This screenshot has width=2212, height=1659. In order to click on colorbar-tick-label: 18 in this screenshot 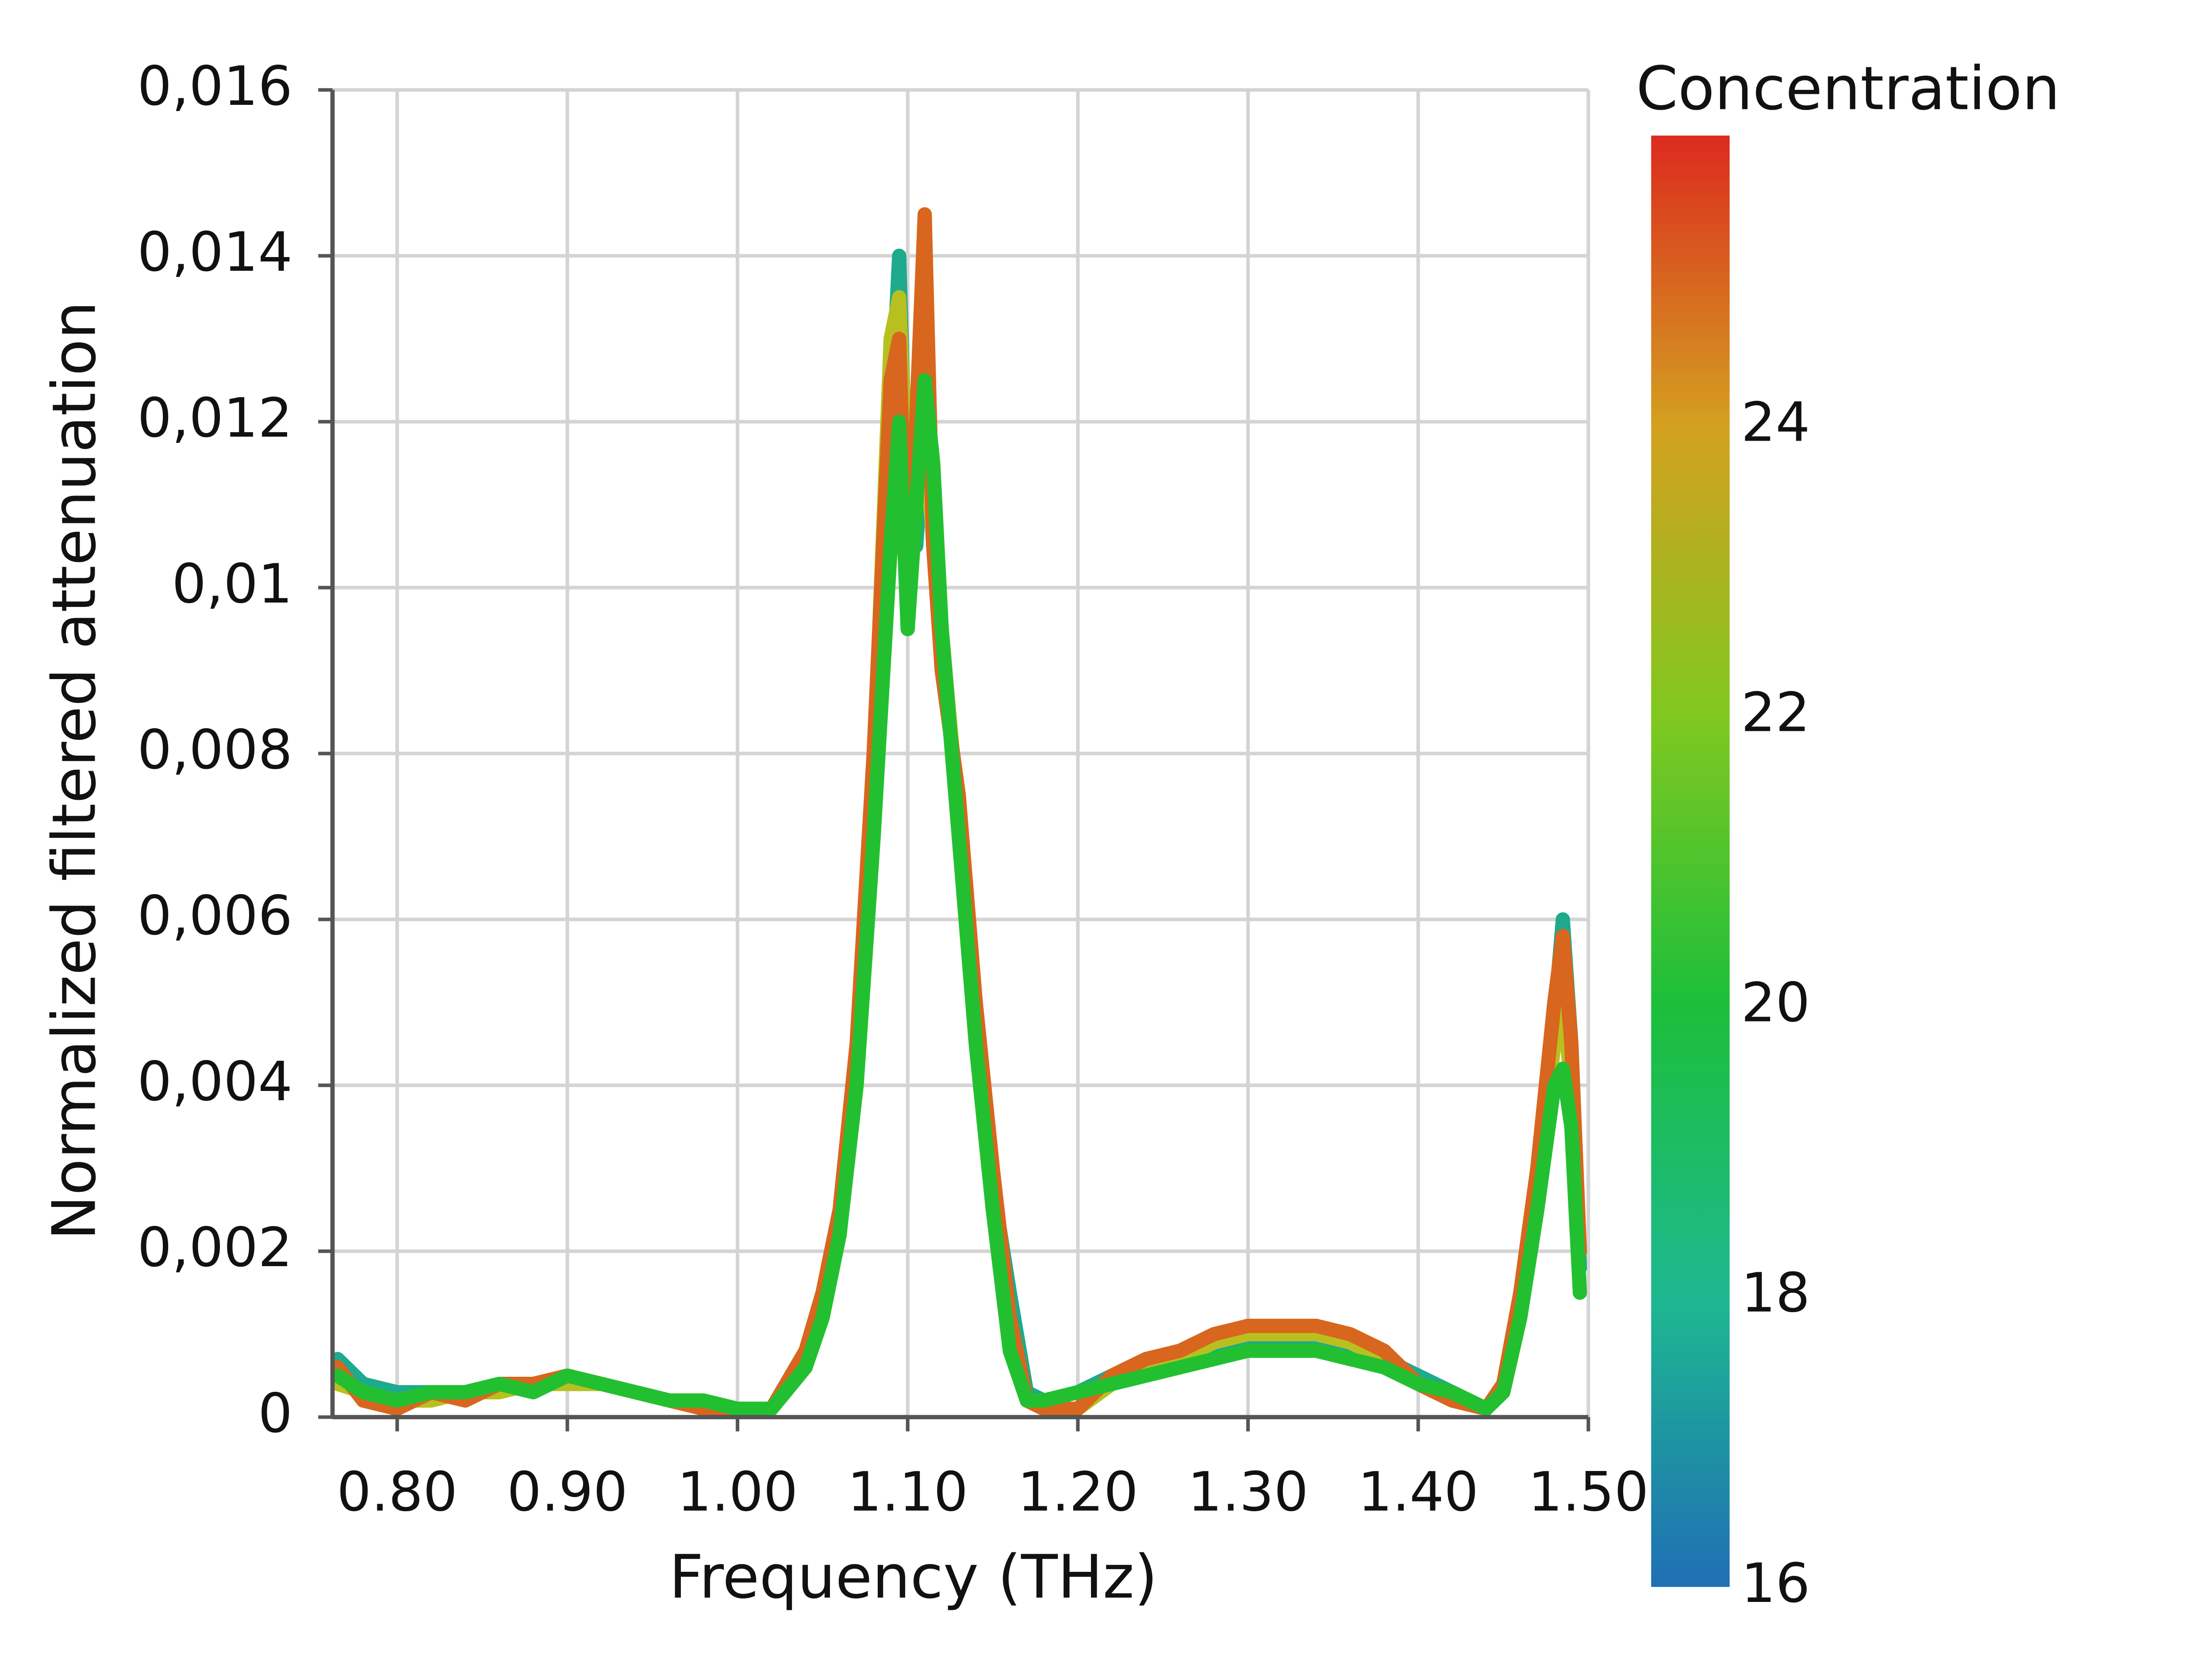, I will do `click(1776, 1293)`.